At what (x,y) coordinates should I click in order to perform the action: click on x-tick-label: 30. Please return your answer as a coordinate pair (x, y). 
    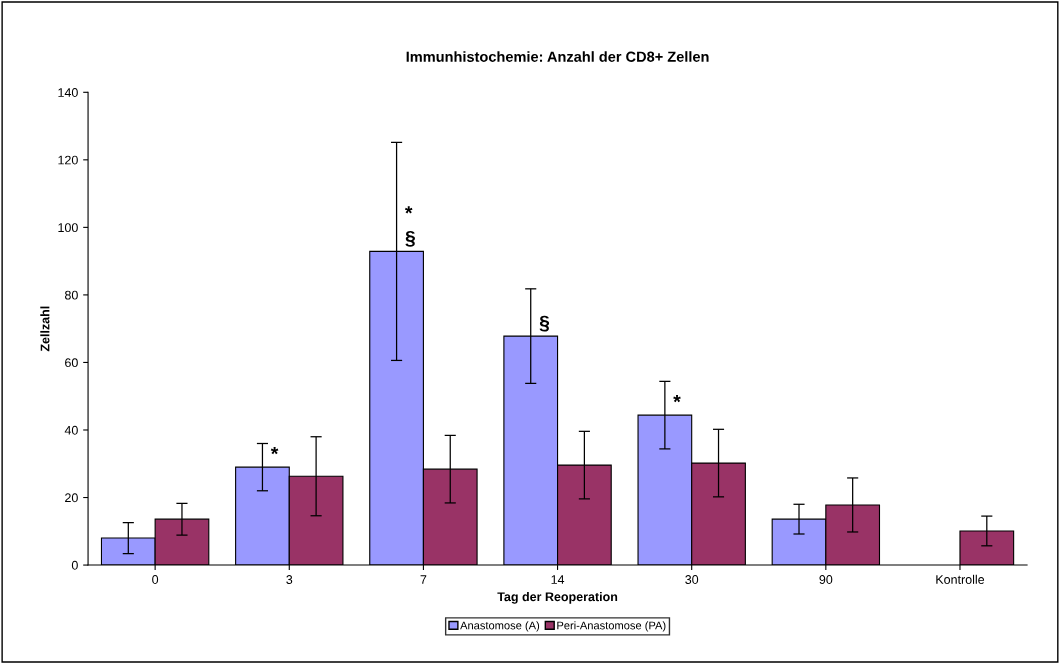
    Looking at the image, I should click on (692, 579).